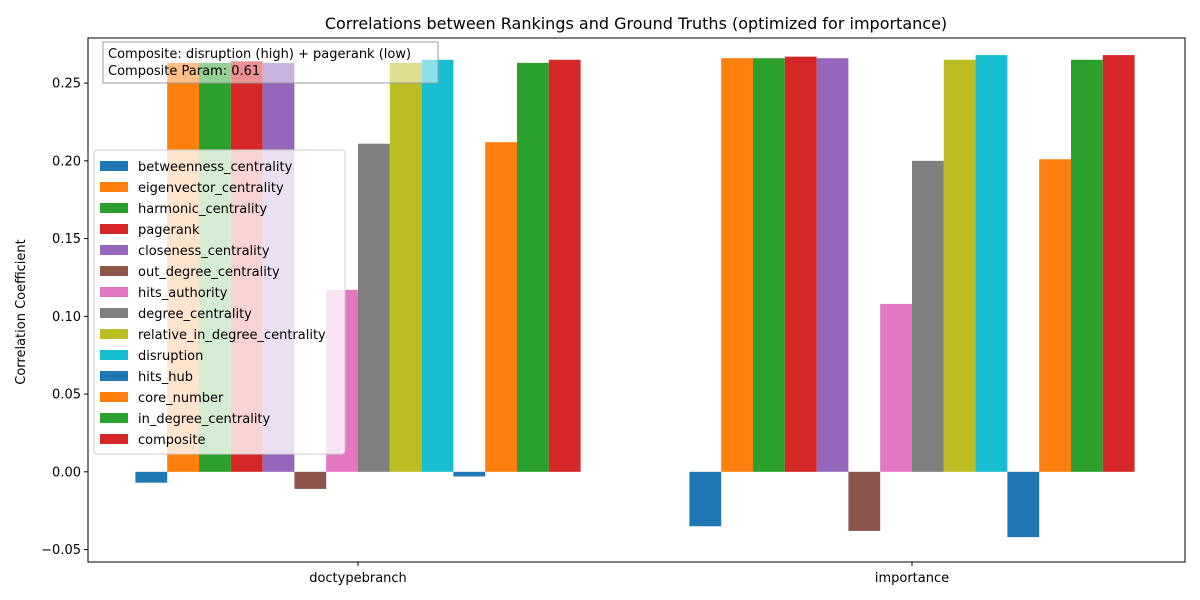  I want to click on y-tick-label: −0.05, so click(61, 550).